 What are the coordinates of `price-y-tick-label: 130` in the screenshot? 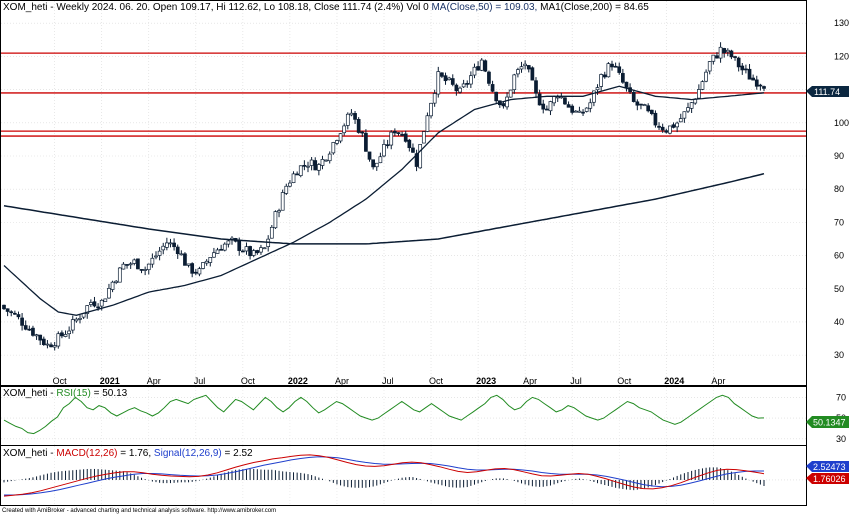 It's located at (841, 23).